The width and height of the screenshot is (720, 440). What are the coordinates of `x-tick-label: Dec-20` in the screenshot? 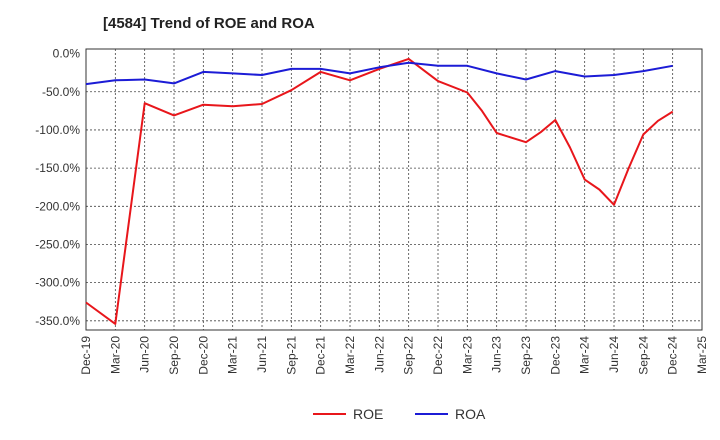 It's located at (203, 355).